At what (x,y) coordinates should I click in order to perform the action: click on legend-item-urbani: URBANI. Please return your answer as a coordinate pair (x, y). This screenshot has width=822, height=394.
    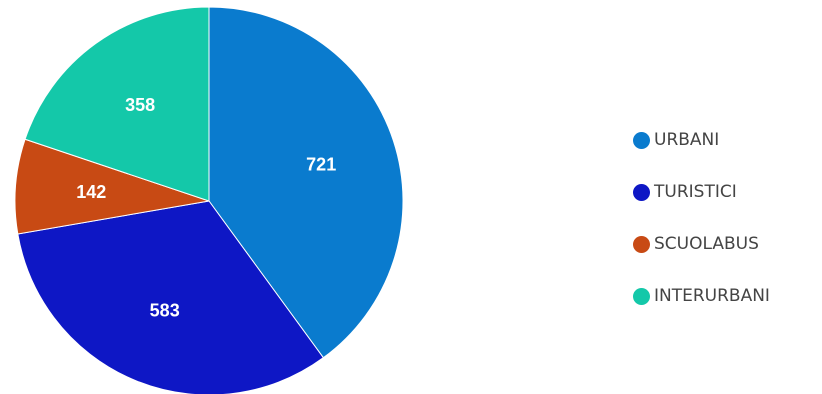
    Looking at the image, I should click on (701, 140).